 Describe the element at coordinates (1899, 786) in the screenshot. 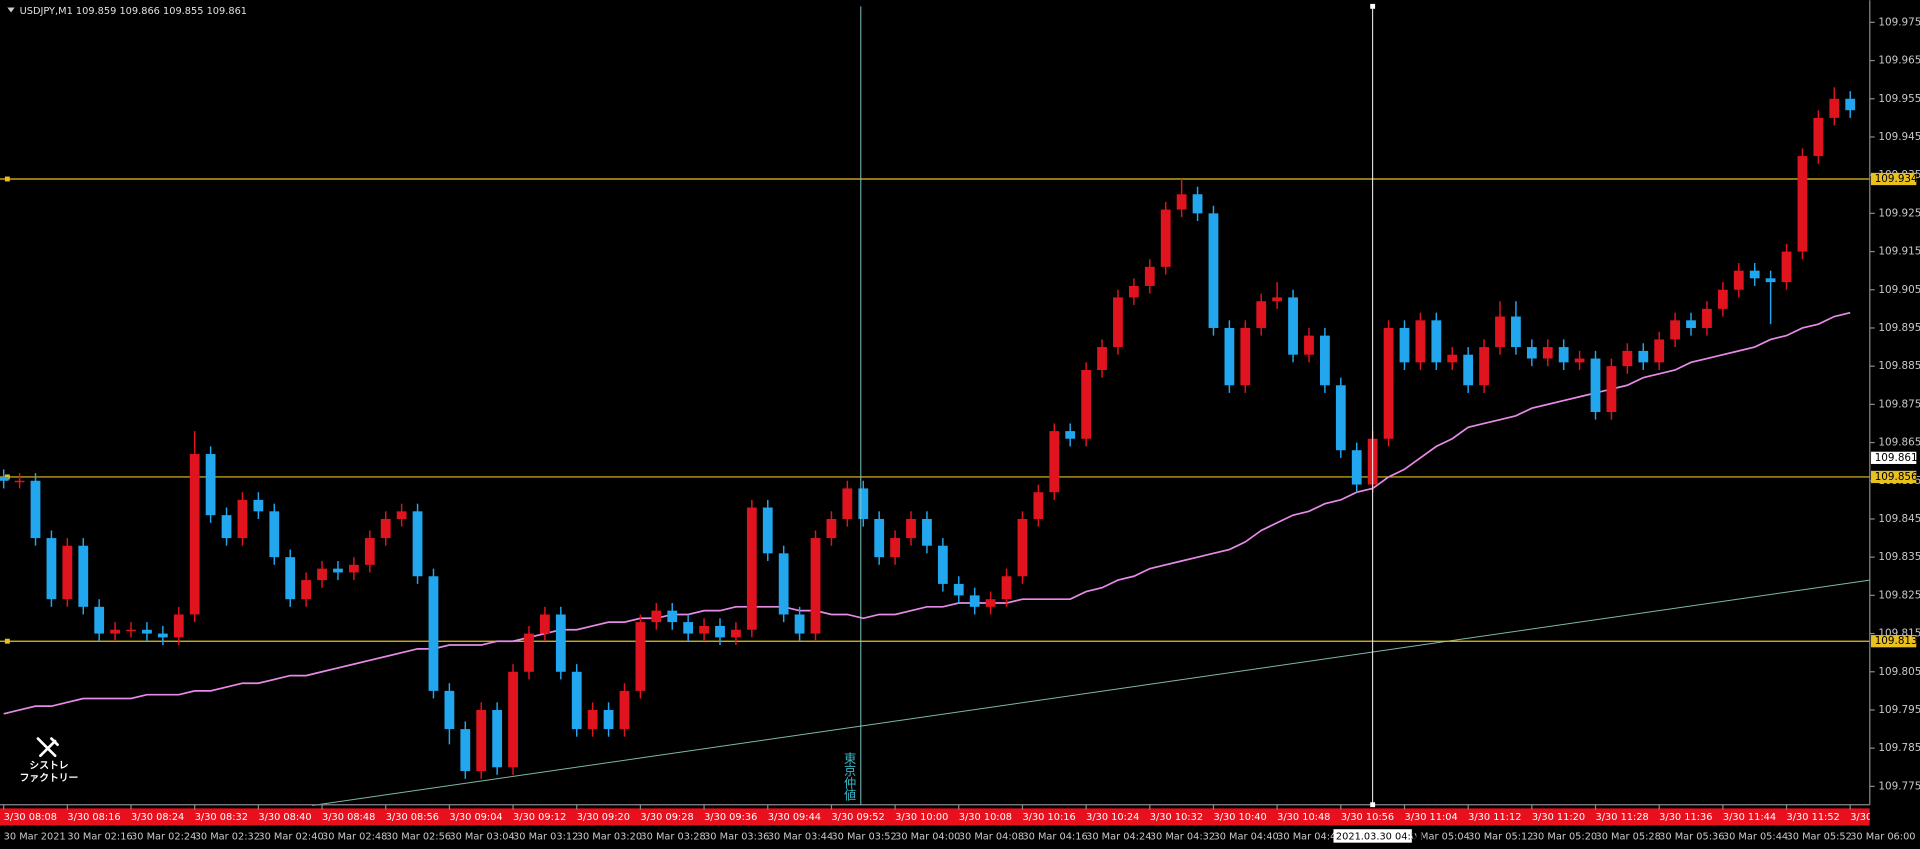

I see `y-tick-label: 109.775` at that location.